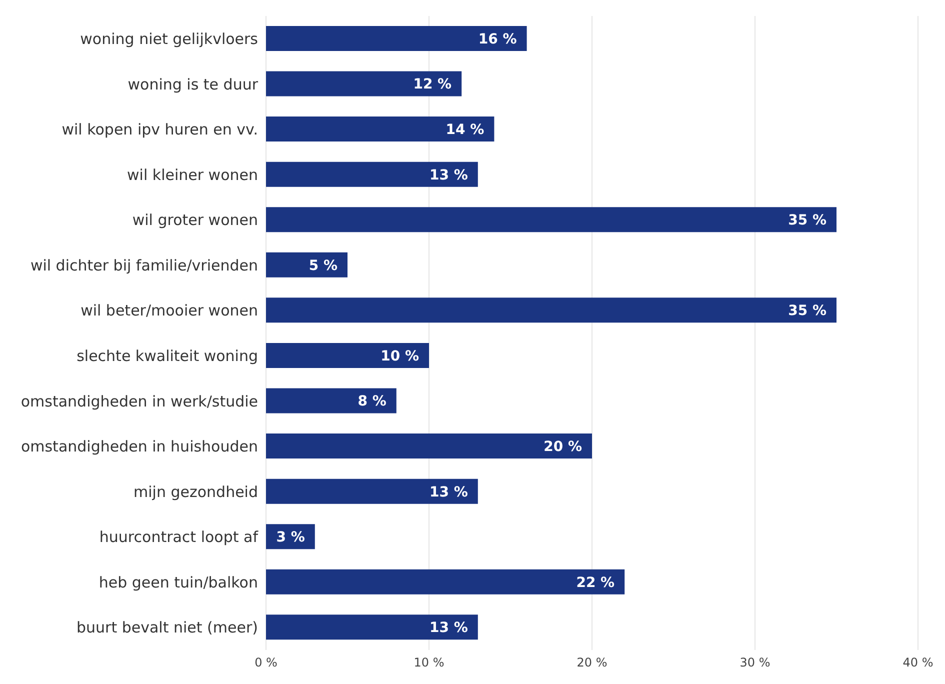  What do you see at coordinates (399, 356) in the screenshot?
I see `data-label: 10 %` at bounding box center [399, 356].